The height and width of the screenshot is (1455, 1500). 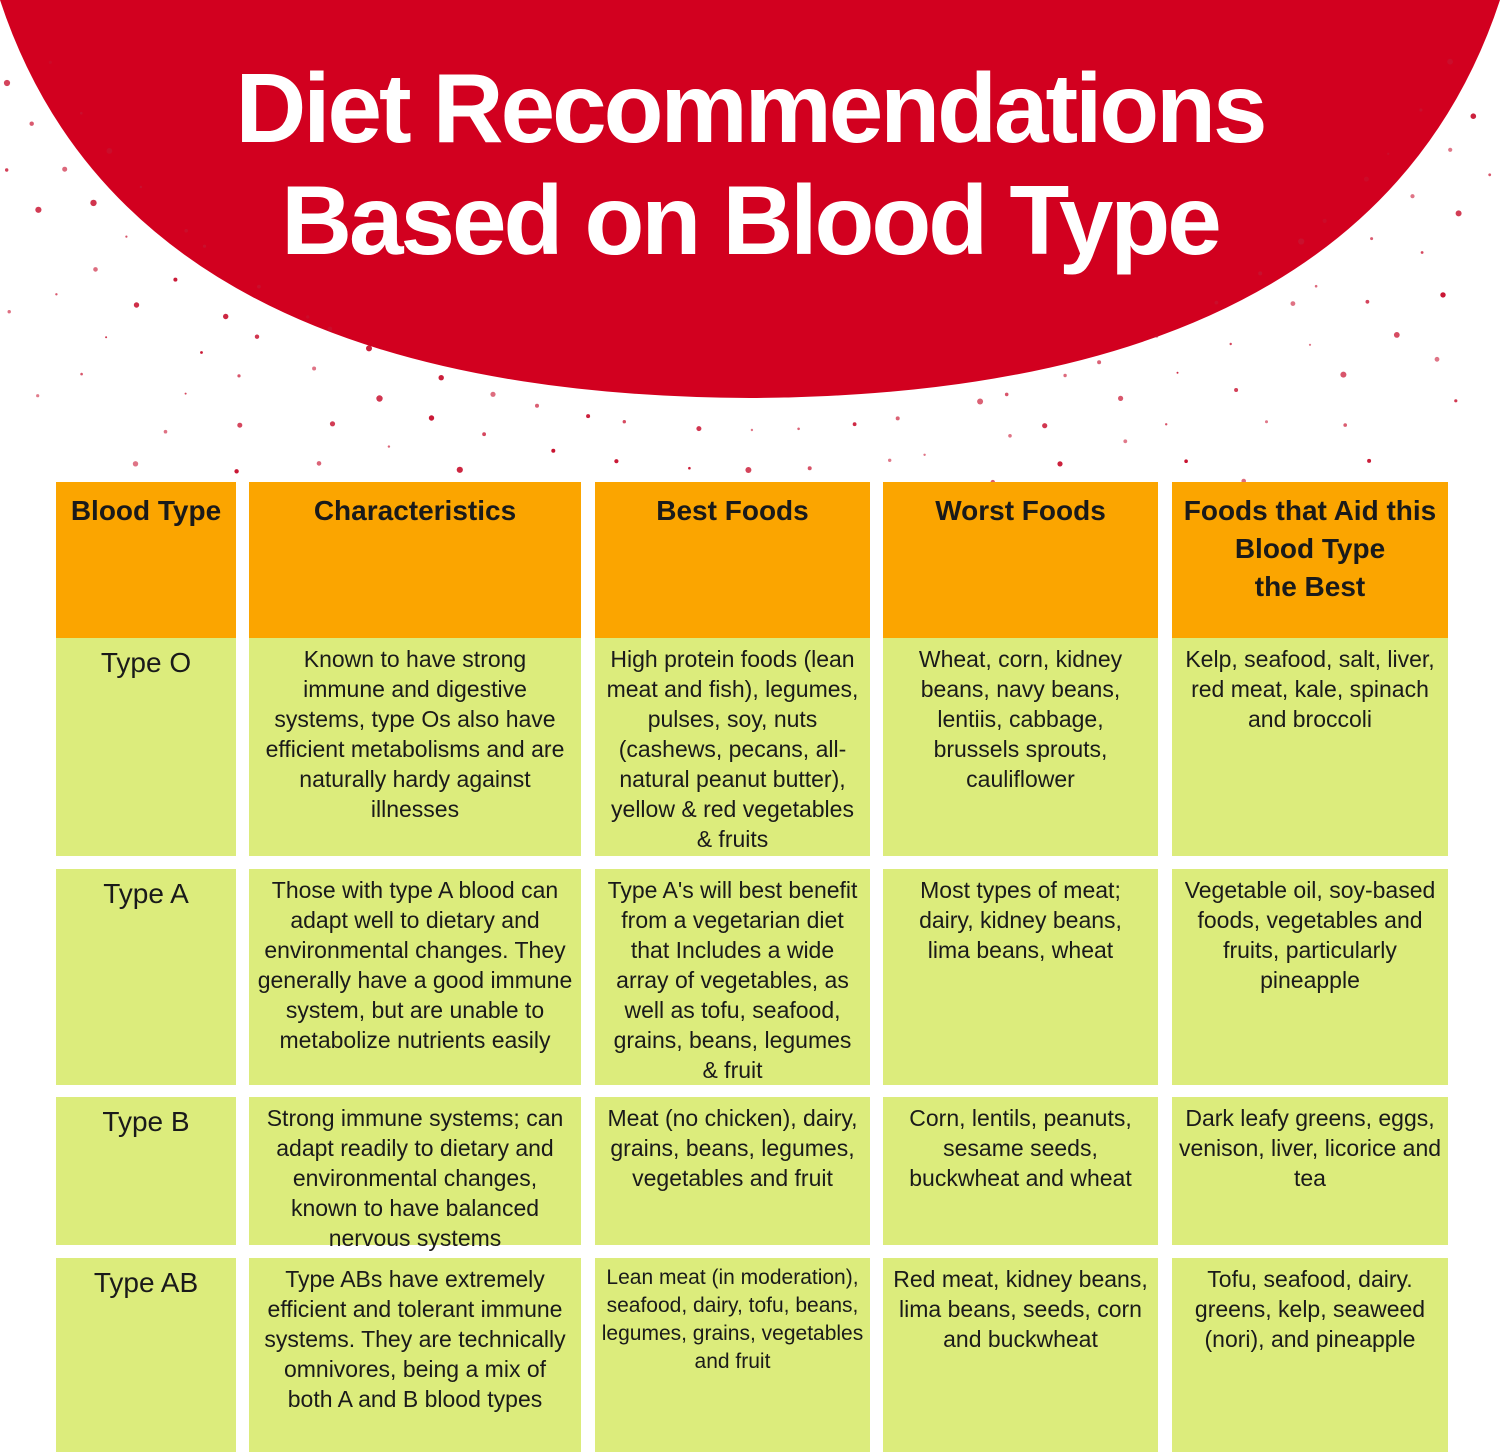 What do you see at coordinates (1310, 560) in the screenshot?
I see `header-aid-foods: Foods that Aid this Blood Type the Best` at bounding box center [1310, 560].